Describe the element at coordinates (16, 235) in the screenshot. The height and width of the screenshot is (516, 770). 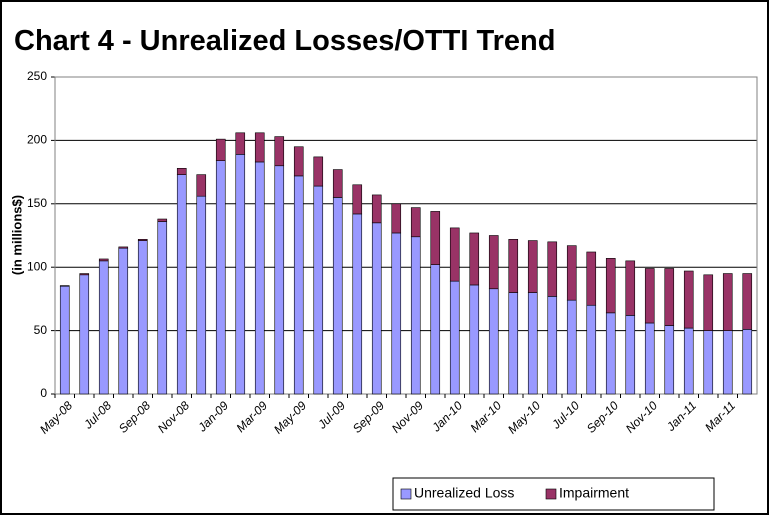
I see `y-axis-label: (in millions$)` at that location.